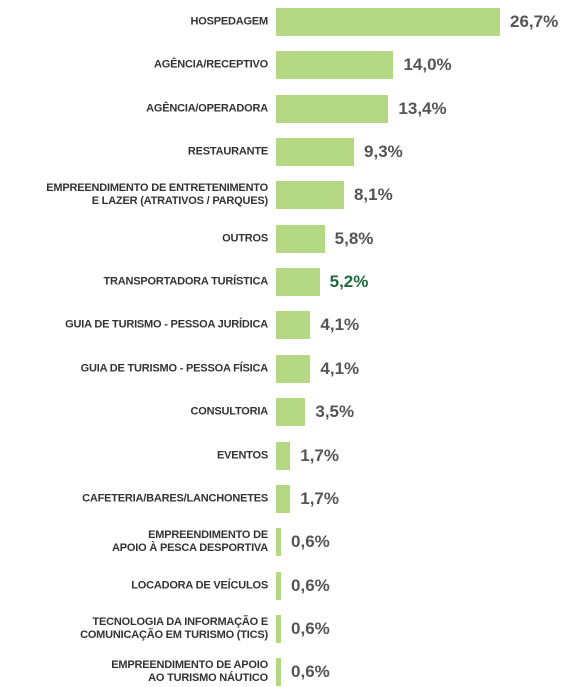 This screenshot has height=687, width=569. I want to click on category-label: AGÊNCIA/RECEPTIVO, so click(211, 64).